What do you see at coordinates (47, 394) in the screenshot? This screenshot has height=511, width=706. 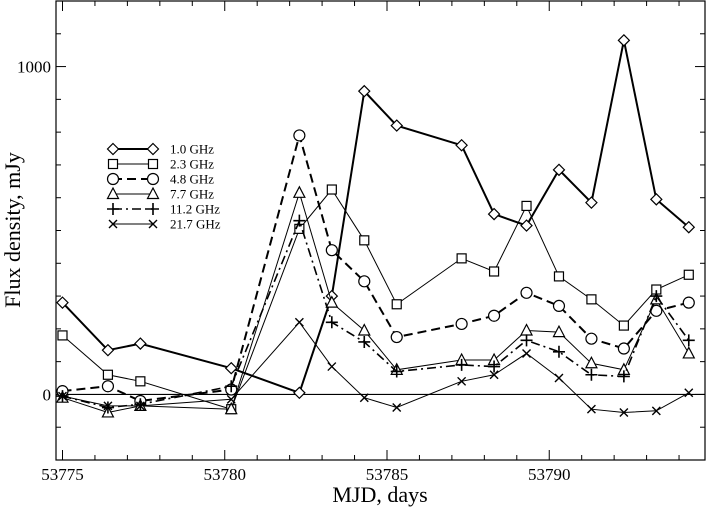 I see `y-tick-label: 0` at bounding box center [47, 394].